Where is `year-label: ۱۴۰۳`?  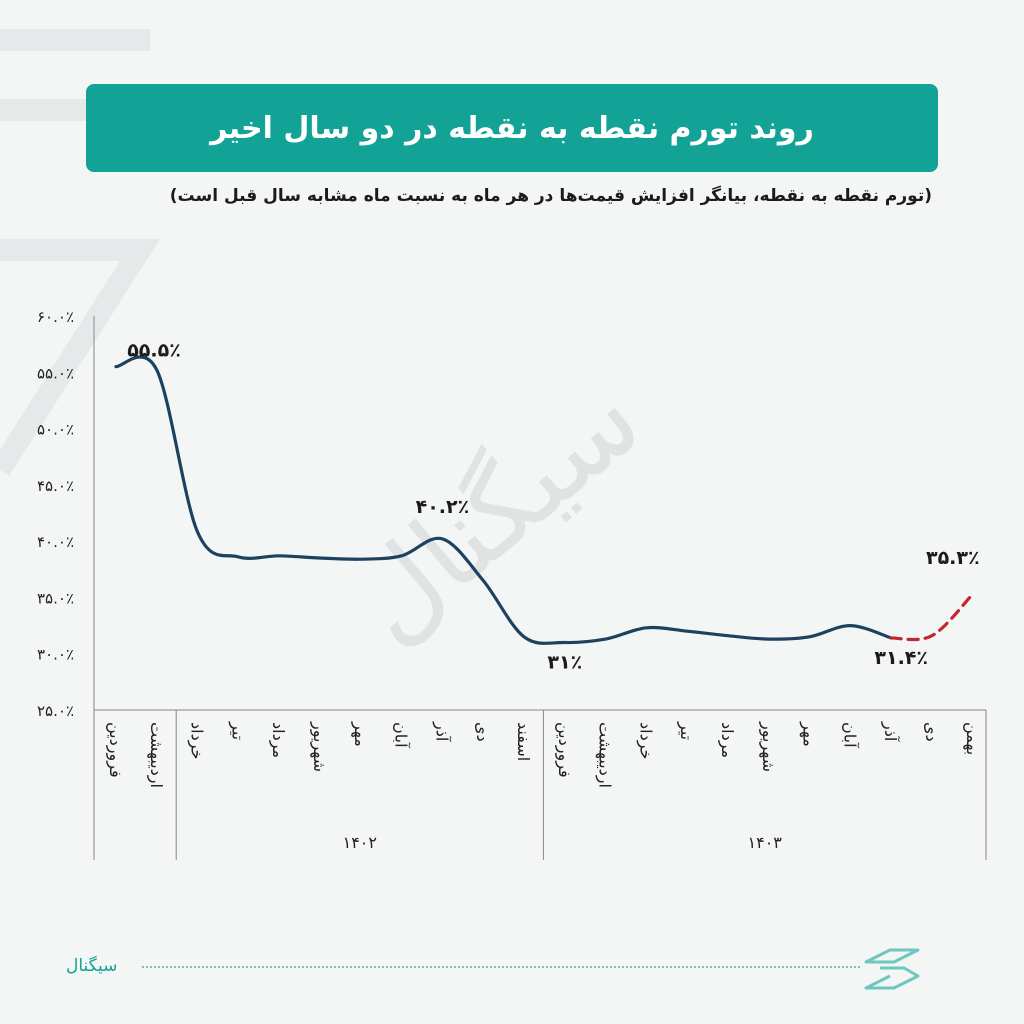
year-label: ۱۴۰۳ is located at coordinates (765, 842).